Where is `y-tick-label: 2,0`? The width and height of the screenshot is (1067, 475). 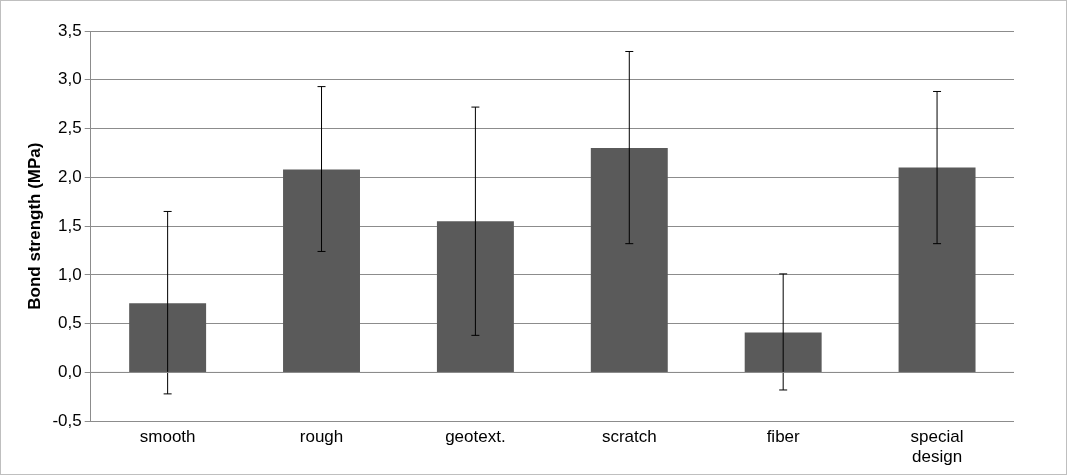 y-tick-label: 2,0 is located at coordinates (70, 177).